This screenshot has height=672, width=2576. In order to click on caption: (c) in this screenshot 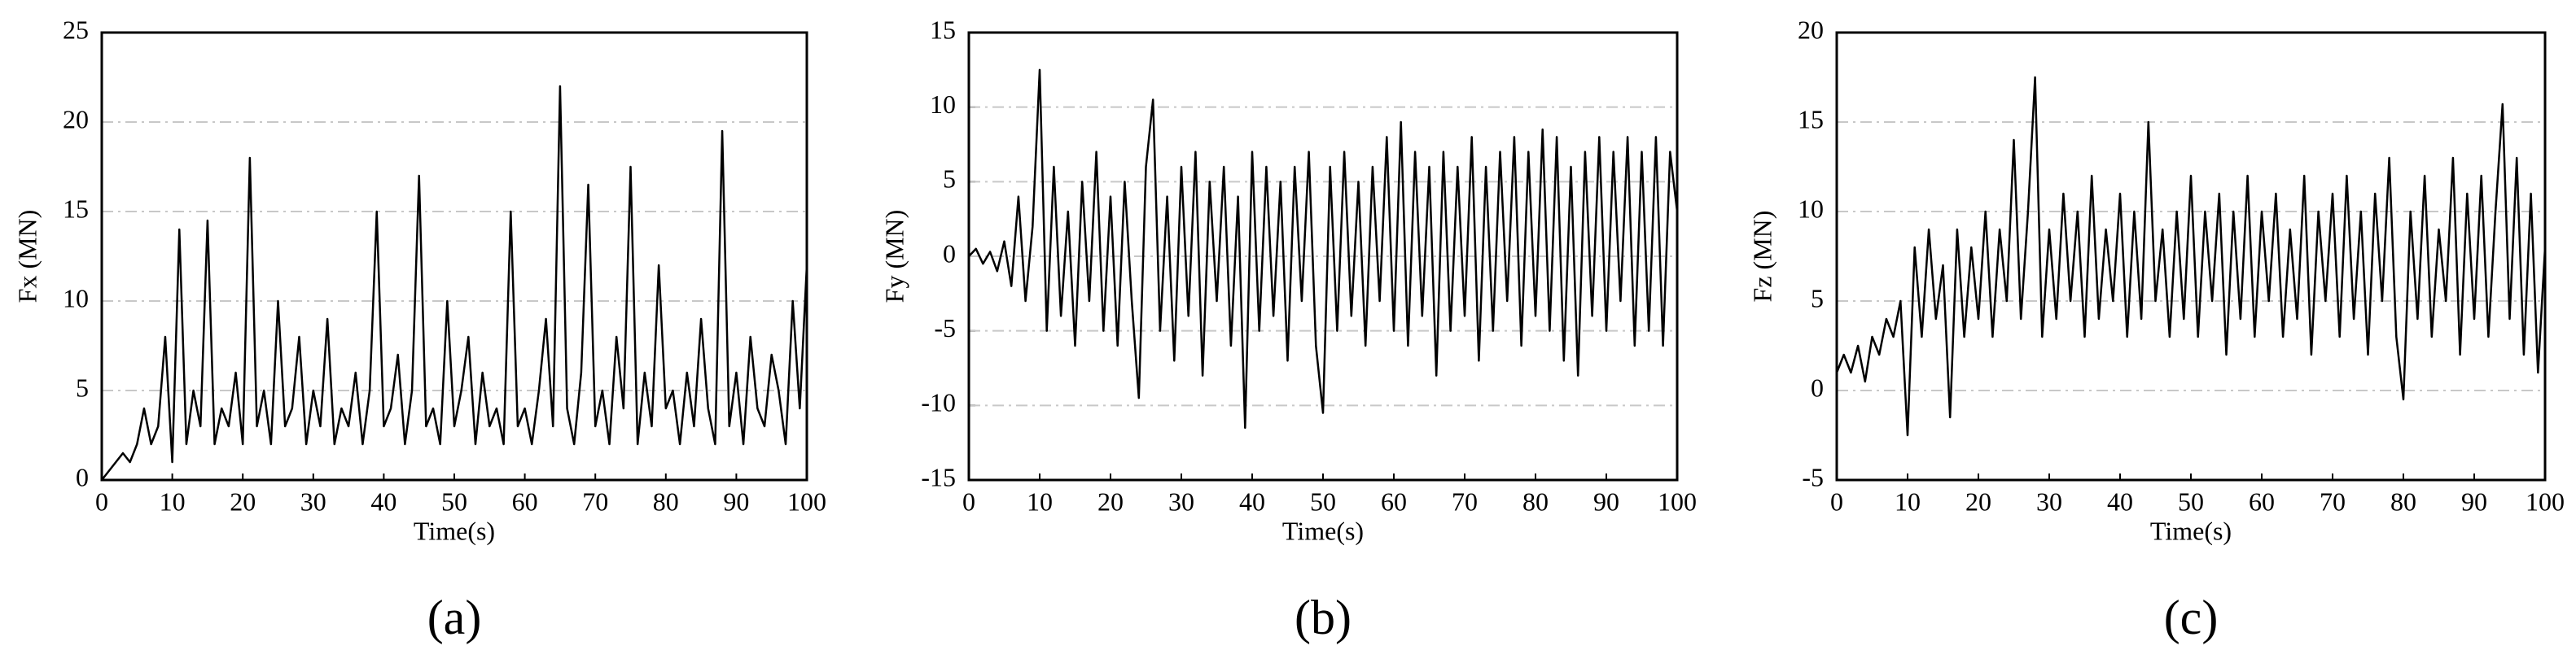, I will do `click(2191, 618)`.